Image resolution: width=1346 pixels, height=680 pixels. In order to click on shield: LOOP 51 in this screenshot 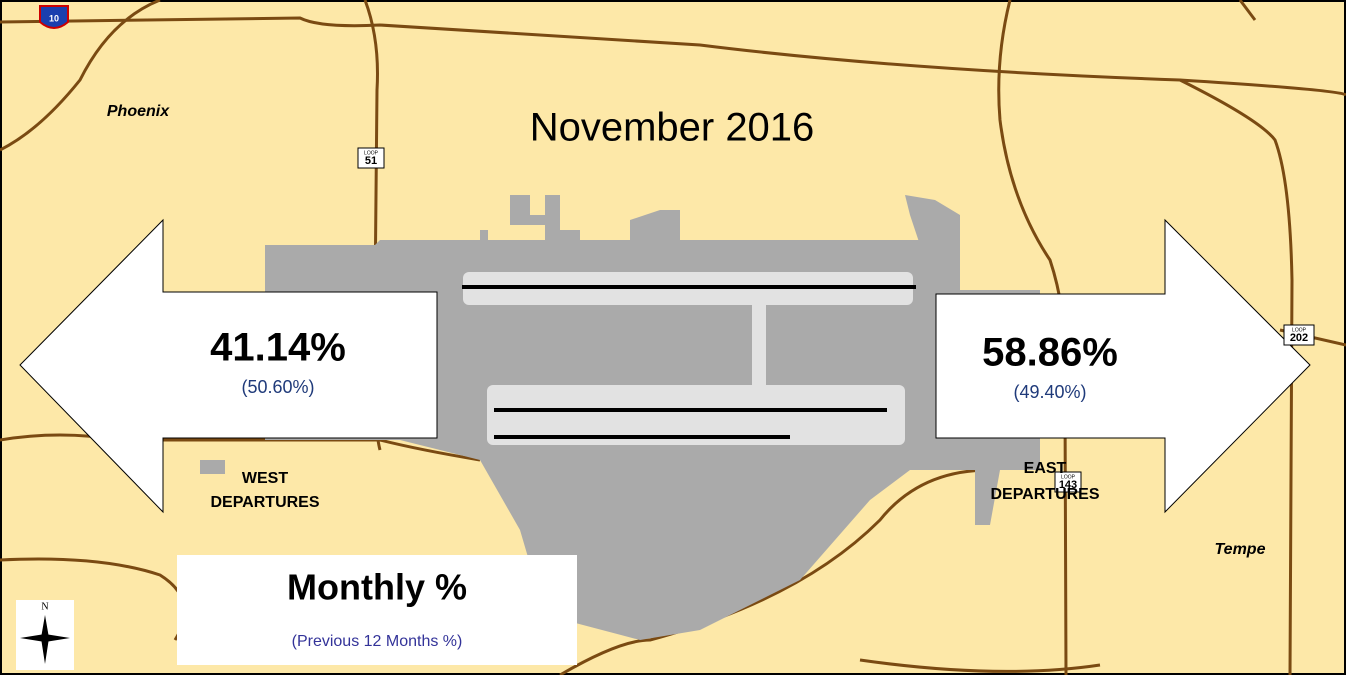, I will do `click(371, 158)`.